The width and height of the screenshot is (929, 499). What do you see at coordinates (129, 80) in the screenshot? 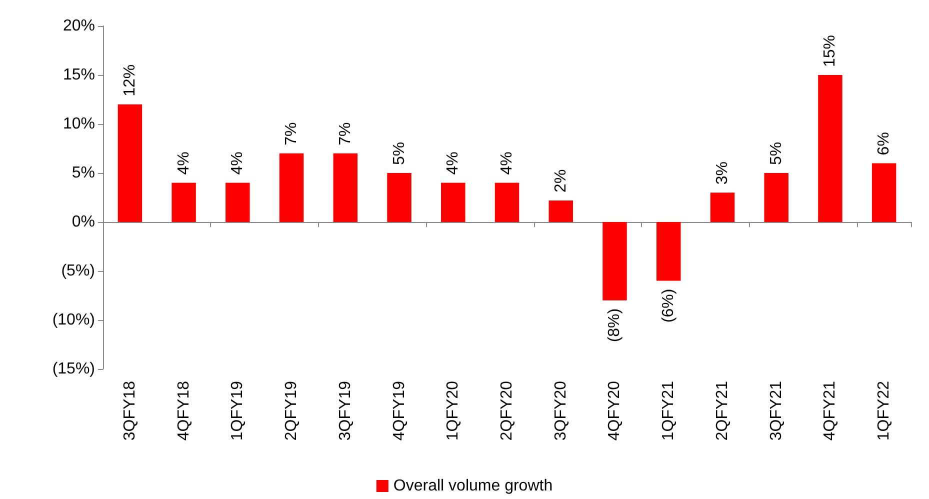
I see `data-label: 12%` at bounding box center [129, 80].